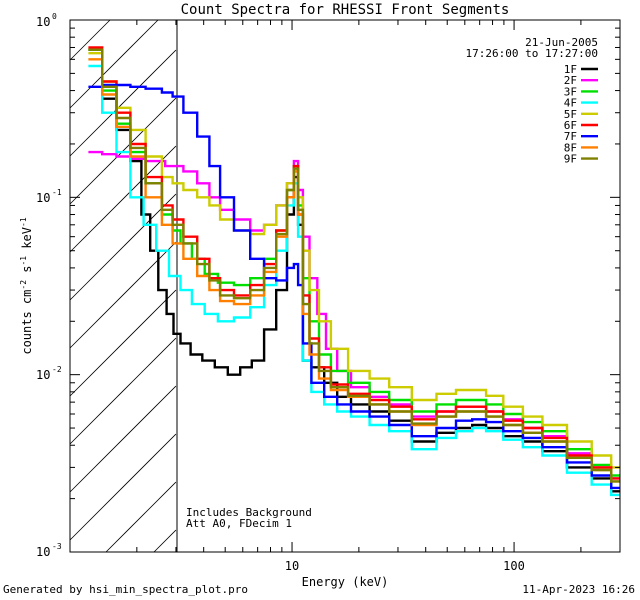  Describe the element at coordinates (570, 159) in the screenshot. I see `legend-label-9F: 9F` at that location.